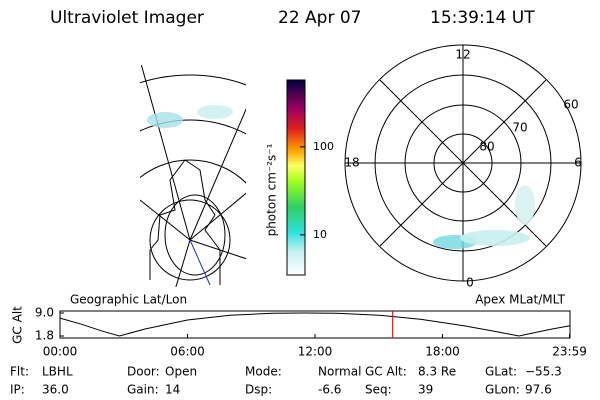 This screenshot has height=400, width=600. What do you see at coordinates (55, 390) in the screenshot?
I see `status-value: 36.0` at bounding box center [55, 390].